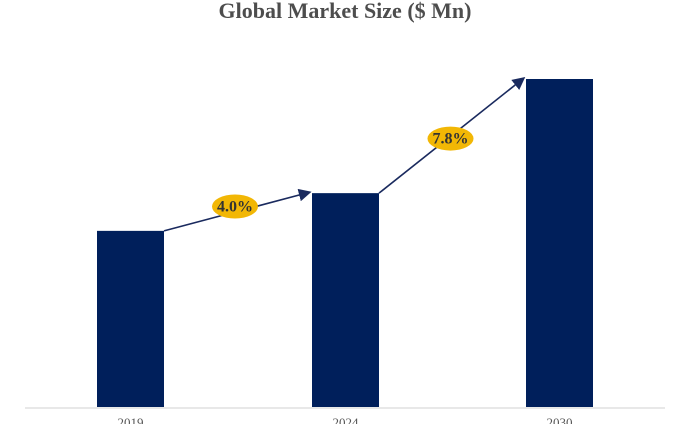 This screenshot has width=688, height=424. Describe the element at coordinates (131, 419) in the screenshot. I see `x-tick-label: 2019` at that location.